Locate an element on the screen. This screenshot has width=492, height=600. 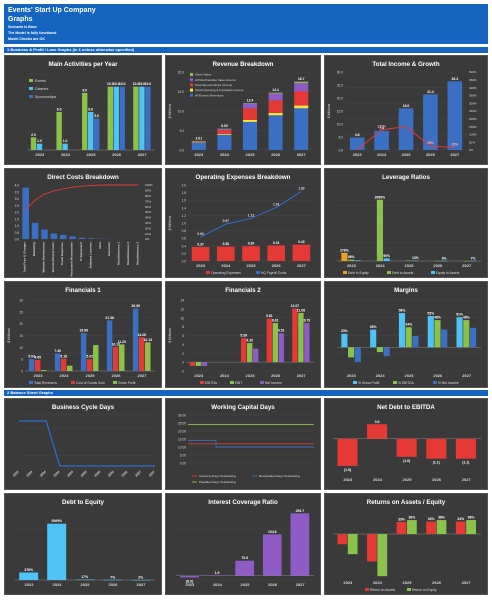
legend-label: Debt to Equity is located at coordinates (358, 273).